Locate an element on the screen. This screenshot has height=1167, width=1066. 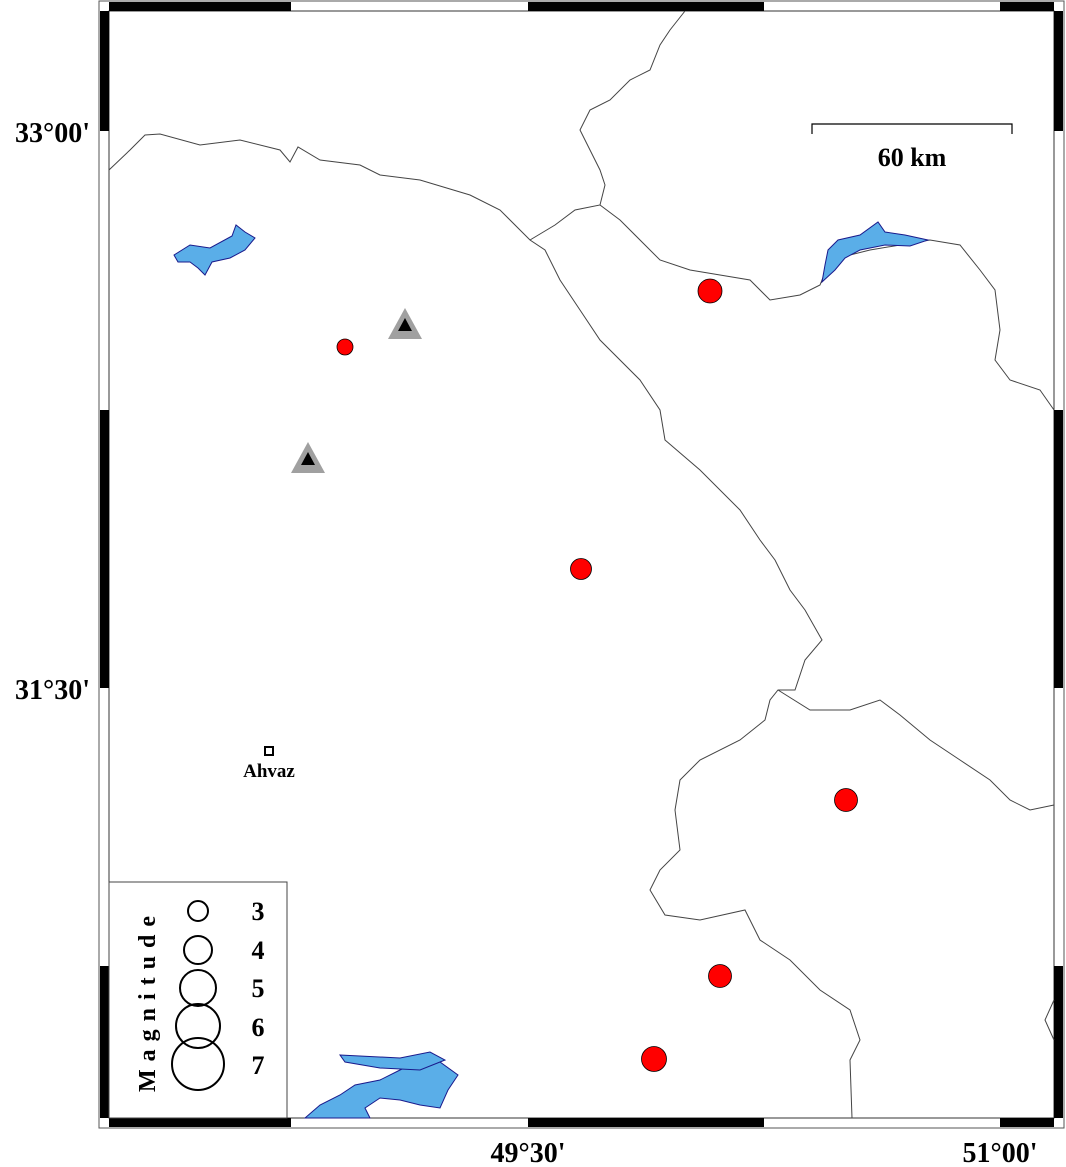
legend: Magnitude 3 4 5 6 7 is located at coordinates (198, 1000).